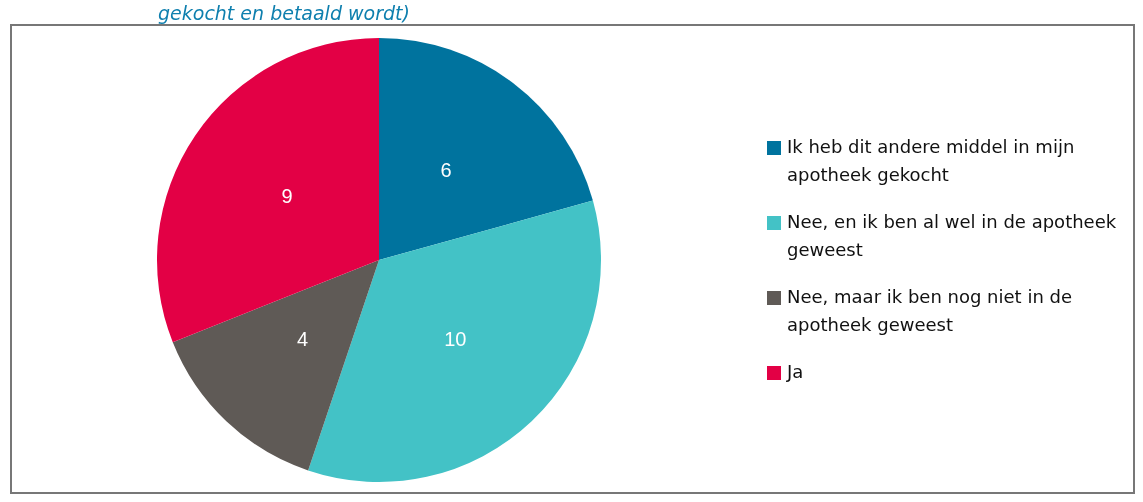 This screenshot has width=1143, height=502. Describe the element at coordinates (284, 13) in the screenshot. I see `chart-title: gekocht en betaald wordt)` at that location.